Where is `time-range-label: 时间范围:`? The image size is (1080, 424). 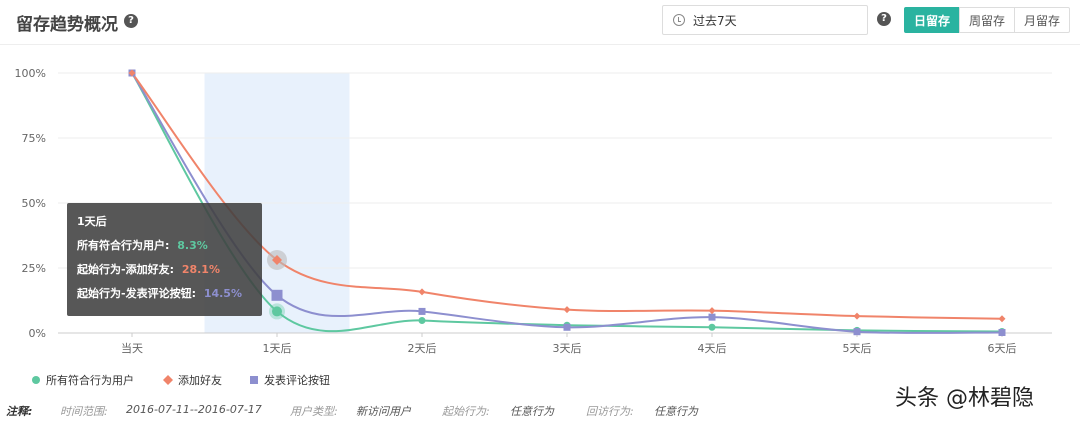
time-range-label: 时间范围: is located at coordinates (84, 411).